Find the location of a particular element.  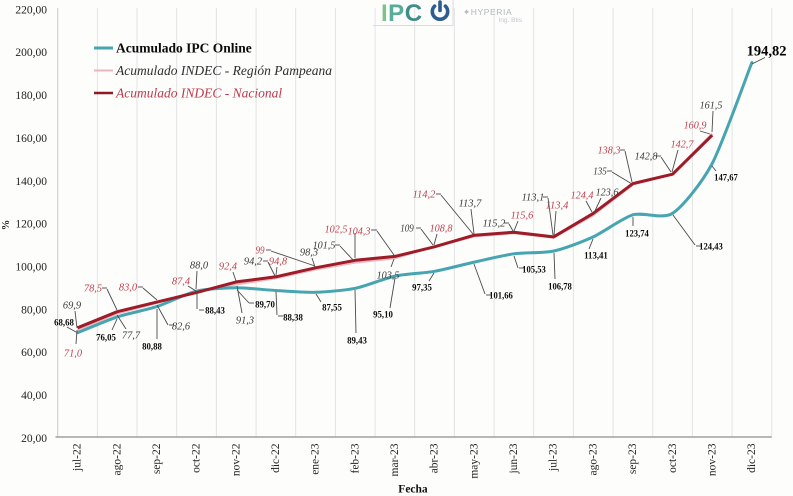

svg-text:Acumulado INDEC - Región Pampe: Acumulado INDEC - Región Pampeana is located at coordinates (223, 70).